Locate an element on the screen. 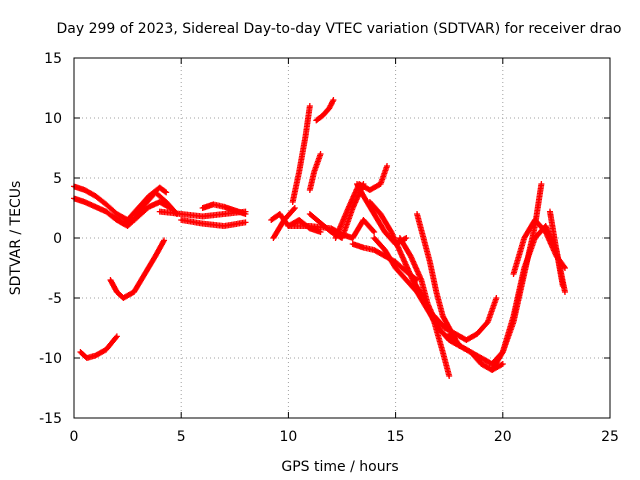 The height and width of the screenshot is (480, 640). x-tick-label: 25 is located at coordinates (610, 437).